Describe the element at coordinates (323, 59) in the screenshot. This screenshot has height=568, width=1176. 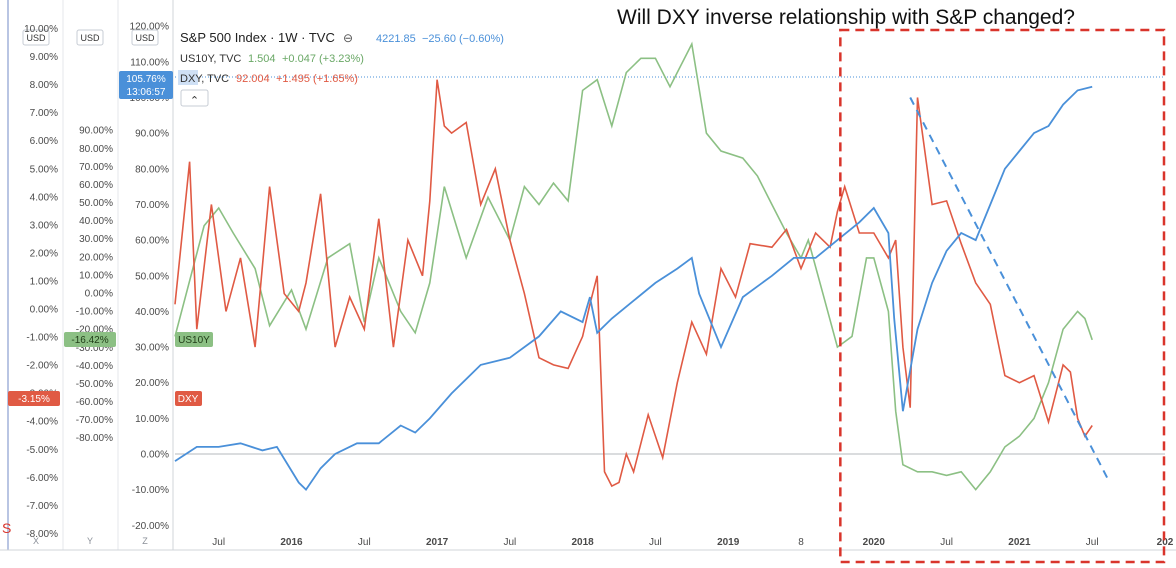
I see `legend-us10y-change: +0.047 (+3.23%)` at that location.